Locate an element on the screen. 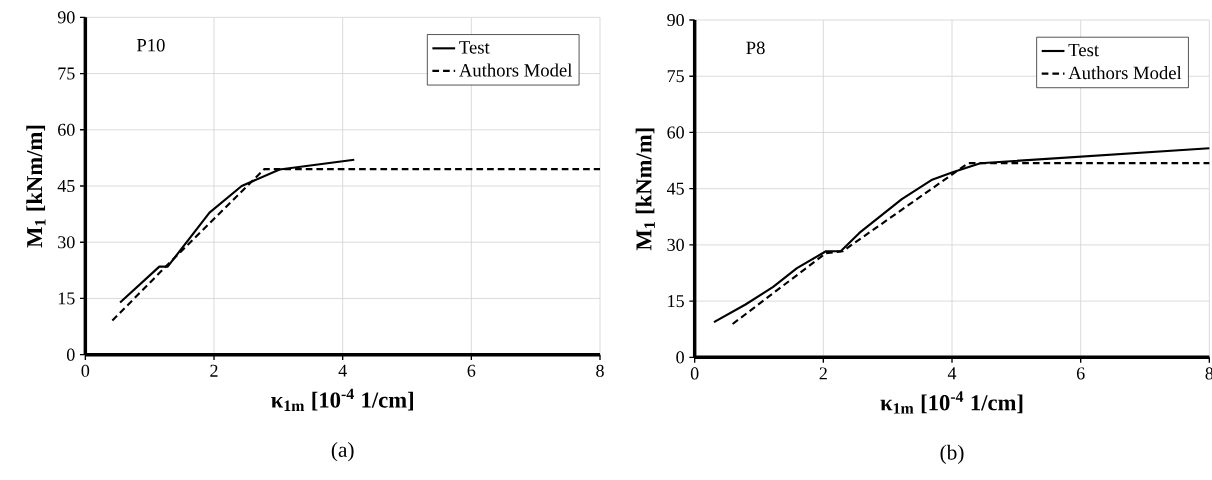 This screenshot has height=480, width=1212. annotation: P8 is located at coordinates (755, 48).